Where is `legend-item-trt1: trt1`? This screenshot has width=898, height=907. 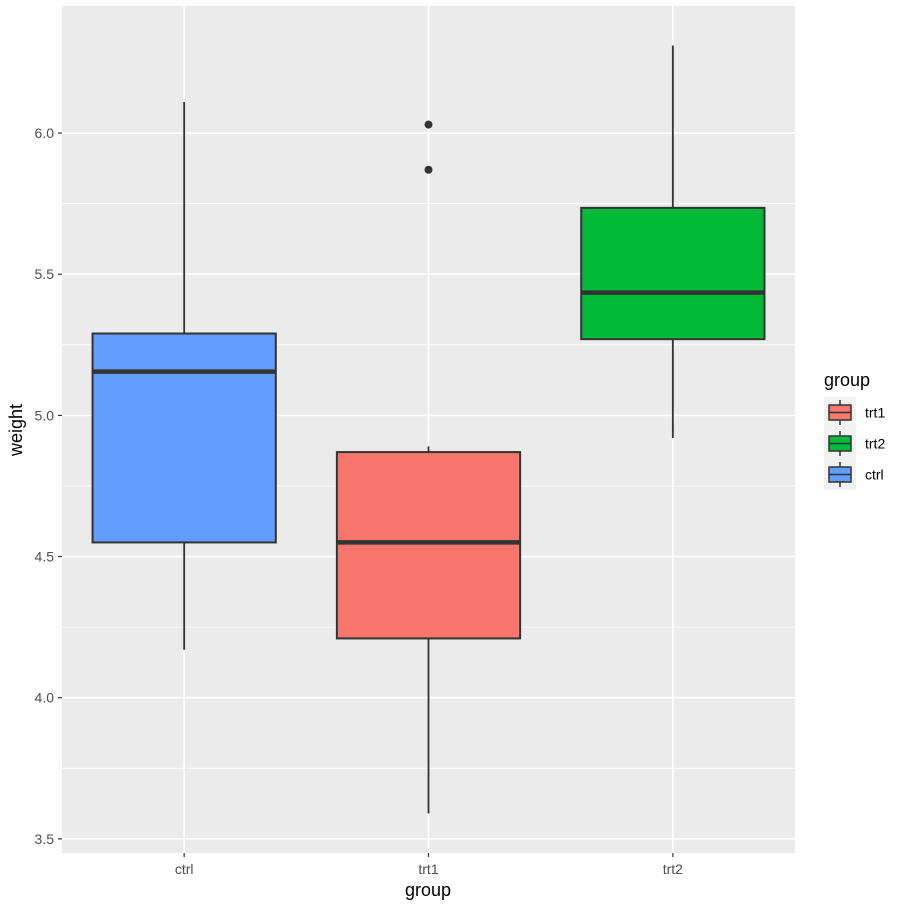
legend-item-trt1: trt1 is located at coordinates (854, 412).